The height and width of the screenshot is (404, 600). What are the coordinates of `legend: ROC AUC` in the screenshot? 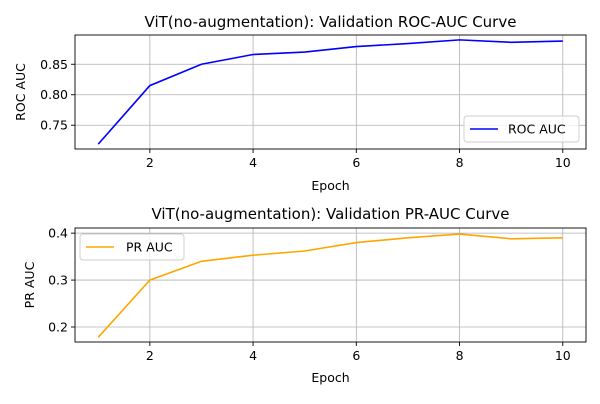 It's located at (521, 129).